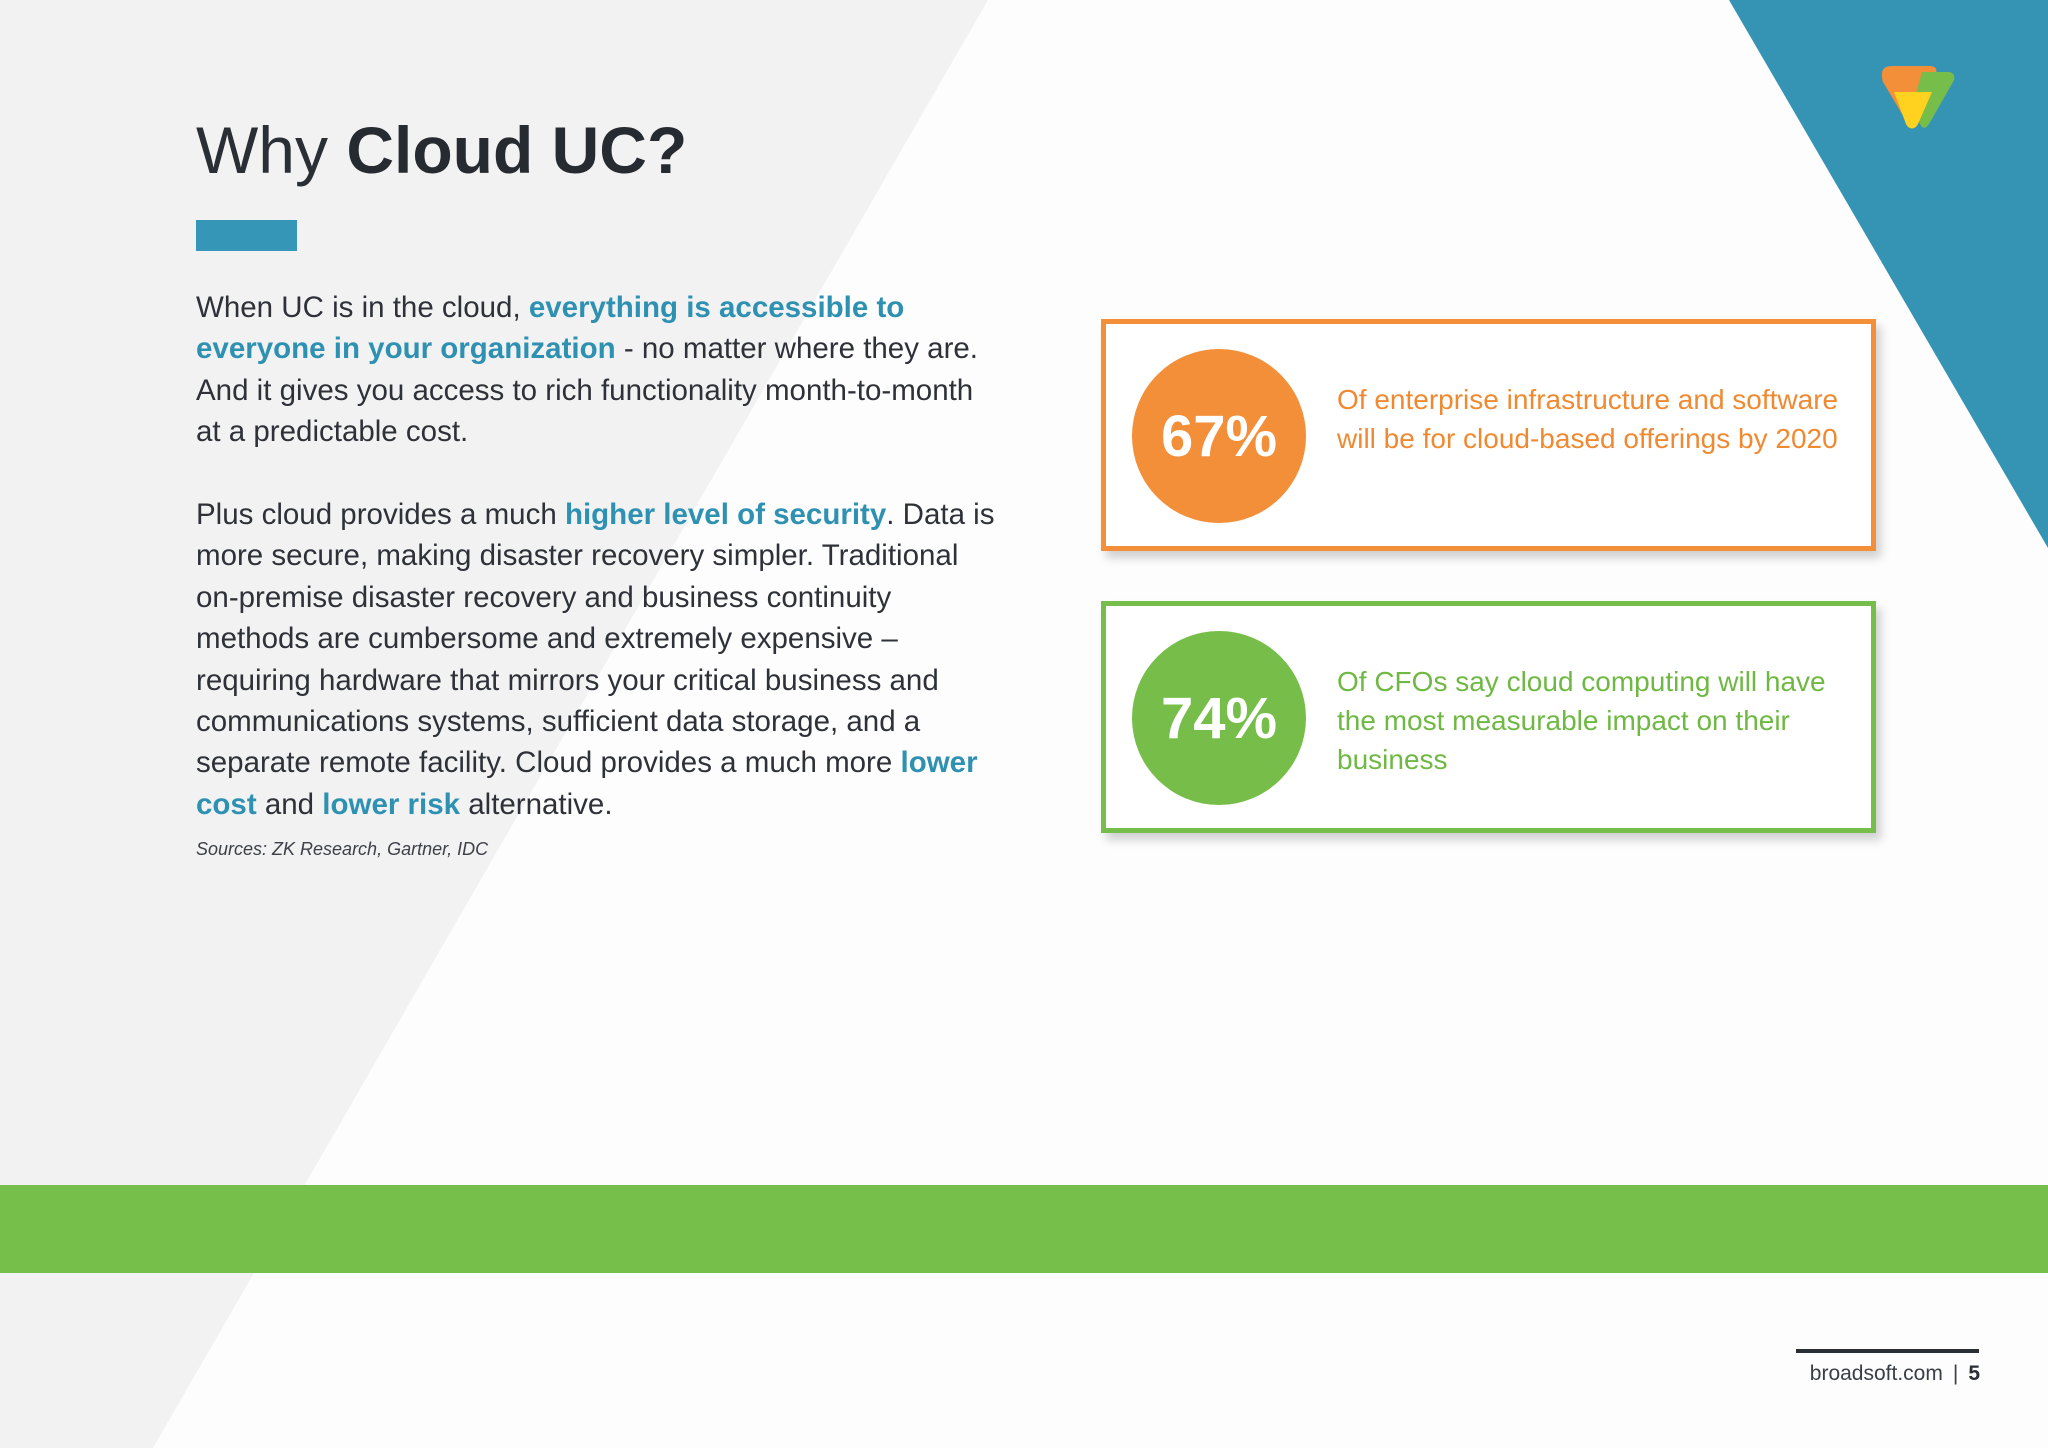  I want to click on paragraph-2-highlight-security: higher level of security, so click(725, 515).